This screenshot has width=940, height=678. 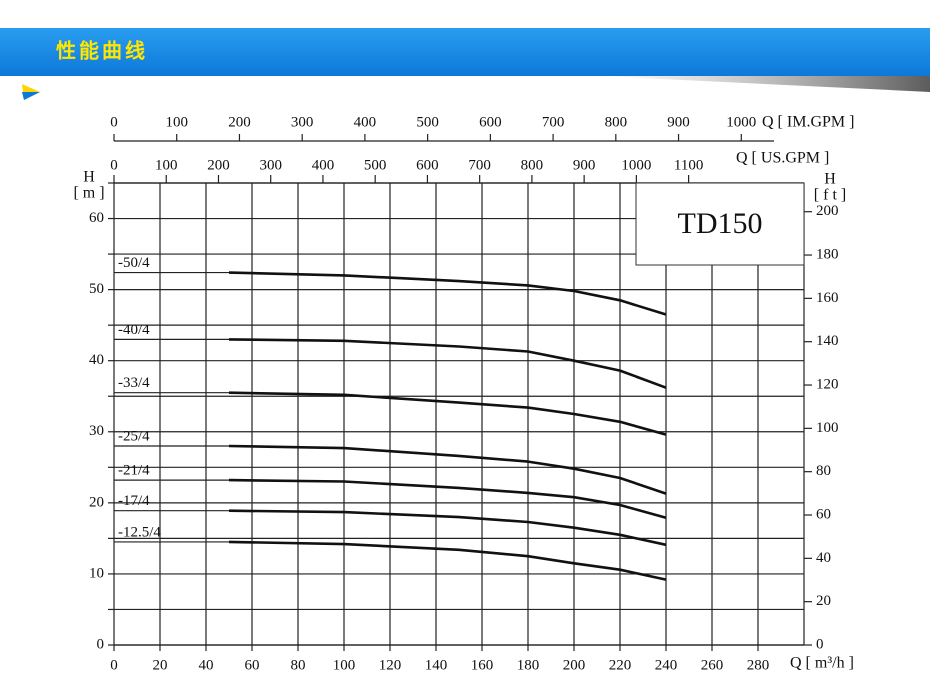 What do you see at coordinates (823, 558) in the screenshot?
I see `y2-tick-label: 40` at bounding box center [823, 558].